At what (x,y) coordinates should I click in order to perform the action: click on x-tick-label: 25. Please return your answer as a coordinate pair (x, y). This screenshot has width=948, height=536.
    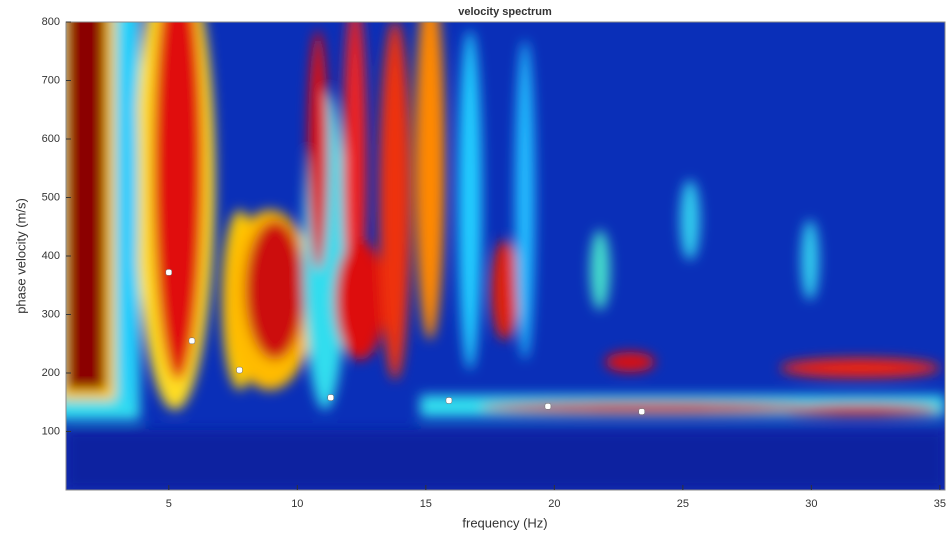
    Looking at the image, I should click on (683, 504).